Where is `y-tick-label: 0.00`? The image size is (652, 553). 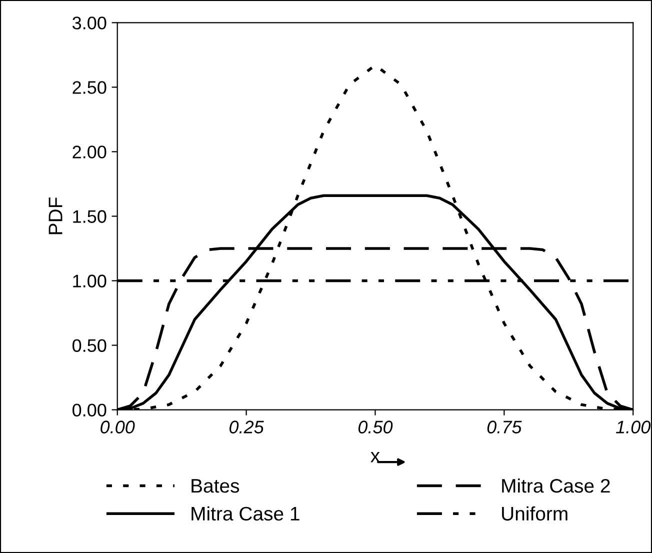
y-tick-label: 0.00 is located at coordinates (89, 410).